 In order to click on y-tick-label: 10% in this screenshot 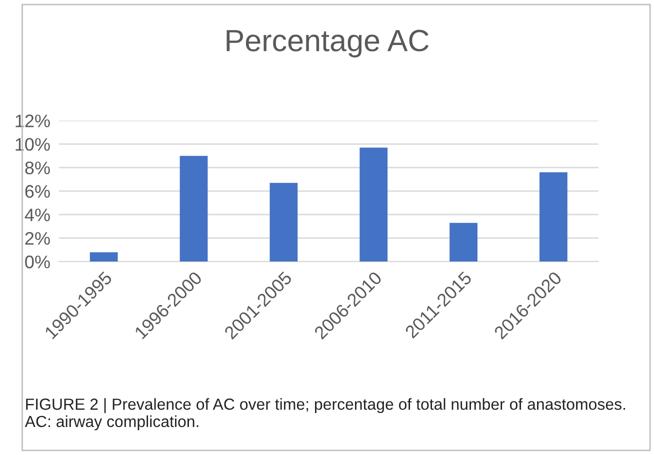, I will do `click(33, 144)`.